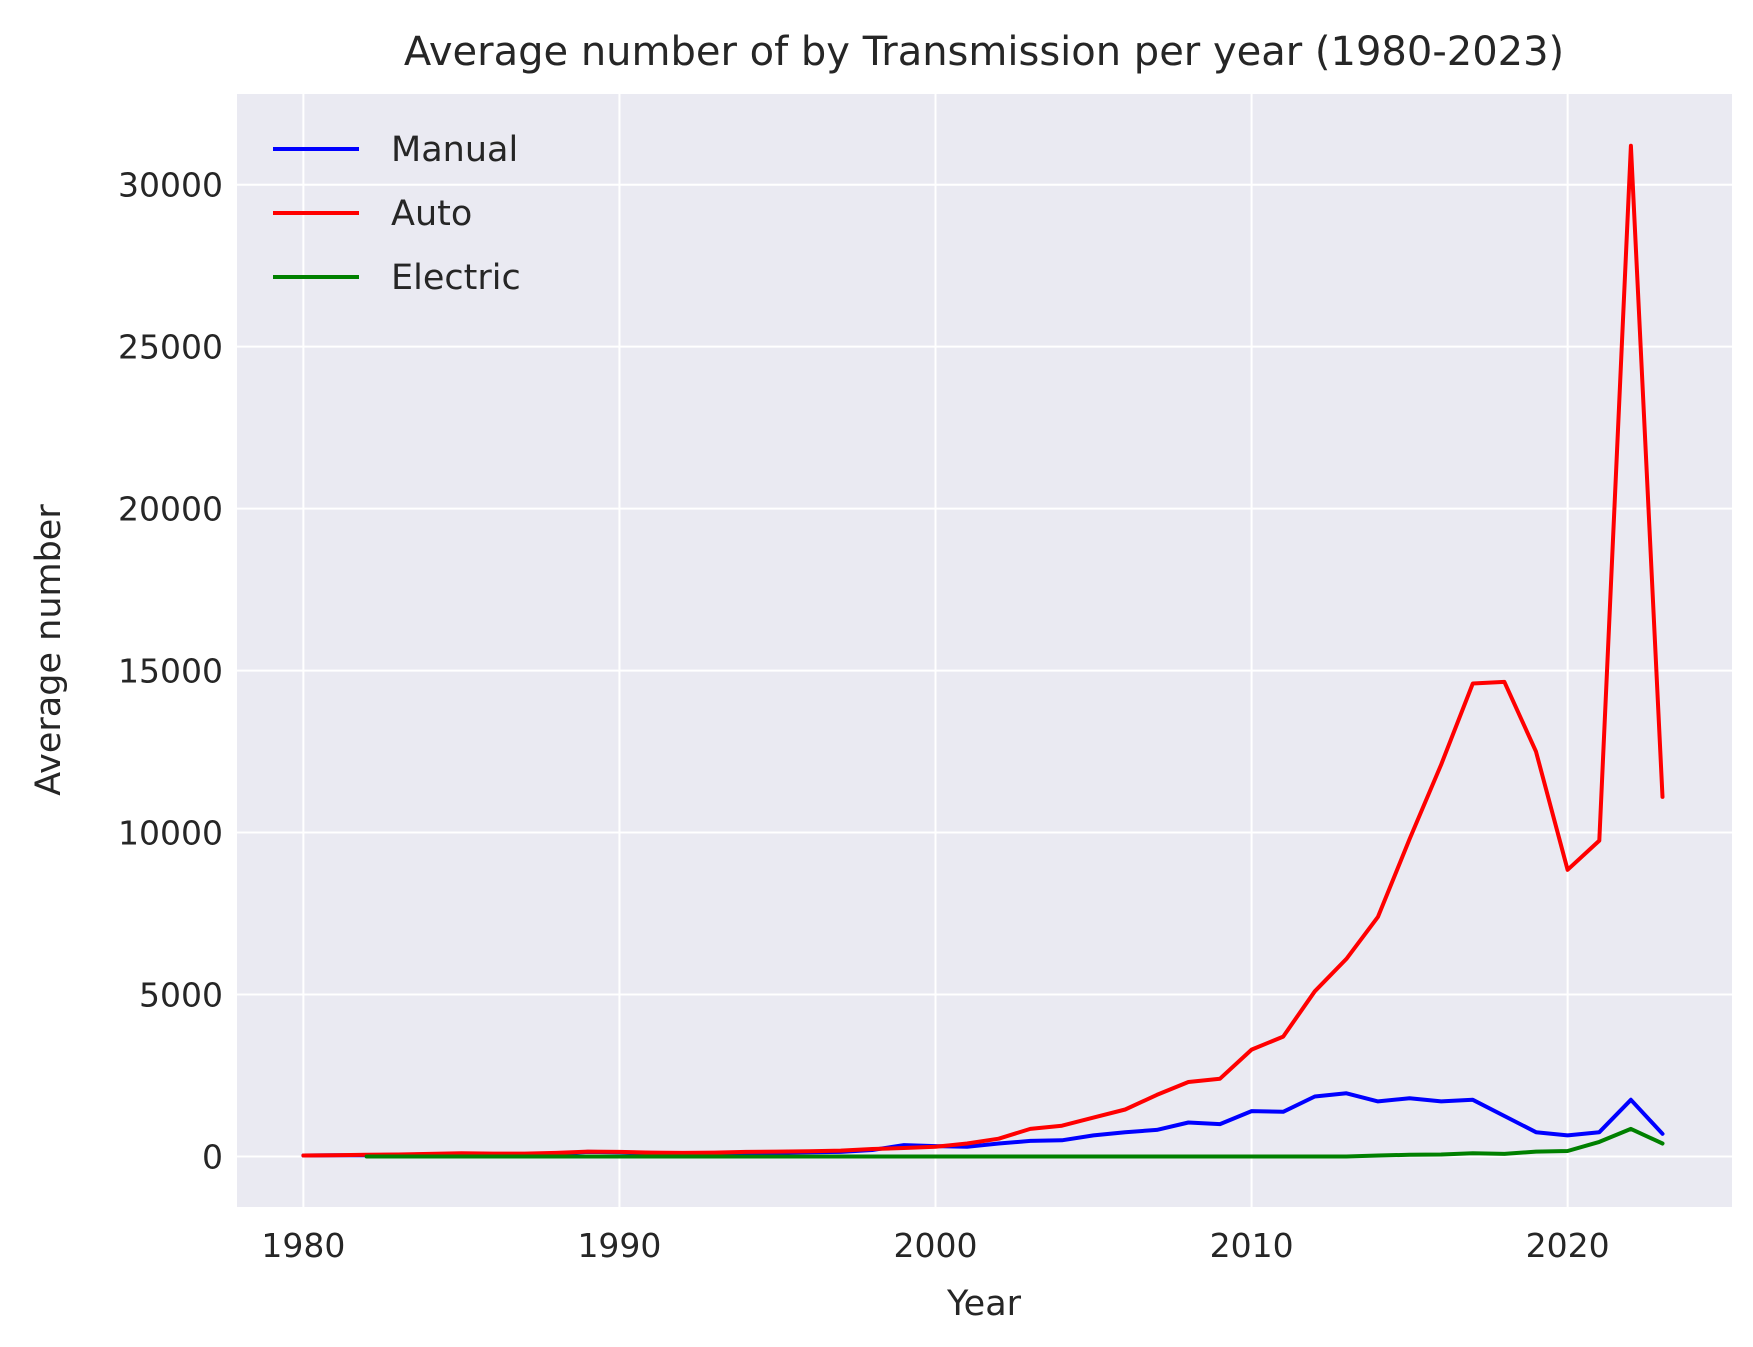 The image size is (1753, 1347). I want to click on x-tick-label: 1990, so click(619, 1245).